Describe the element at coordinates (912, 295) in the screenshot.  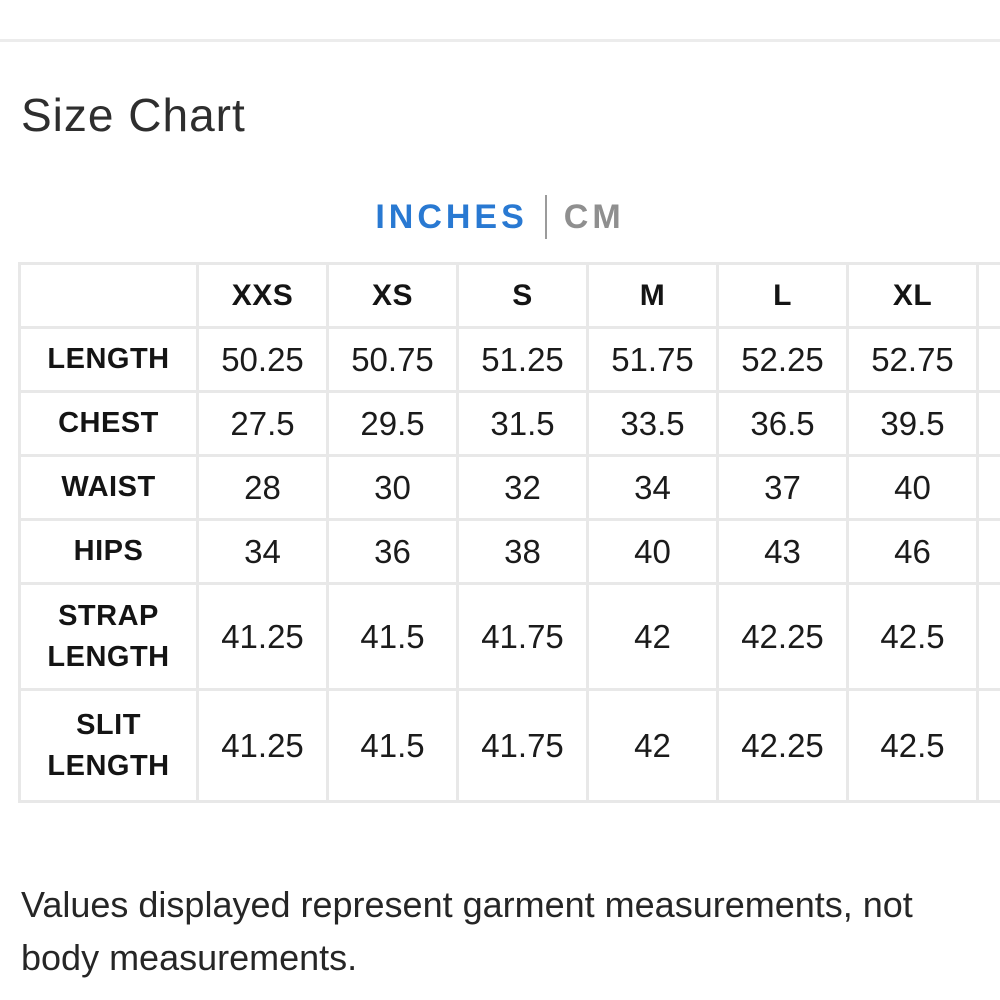
I see `col-header-xl: XL` at that location.